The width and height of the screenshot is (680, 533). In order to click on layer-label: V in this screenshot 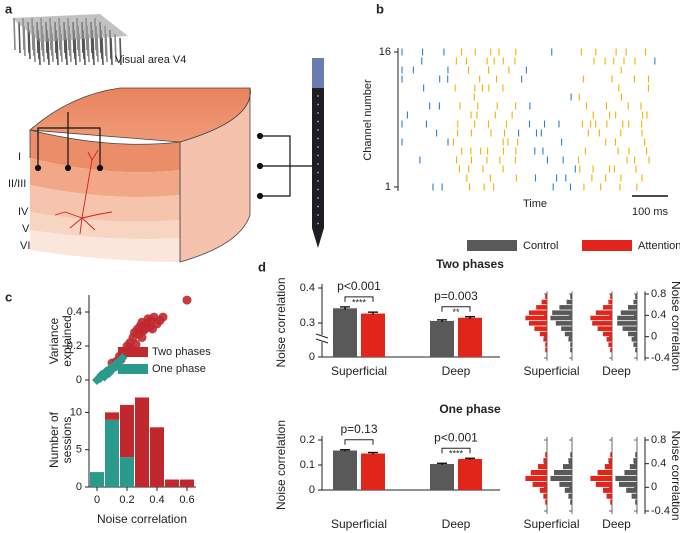, I will do `click(26, 229)`.